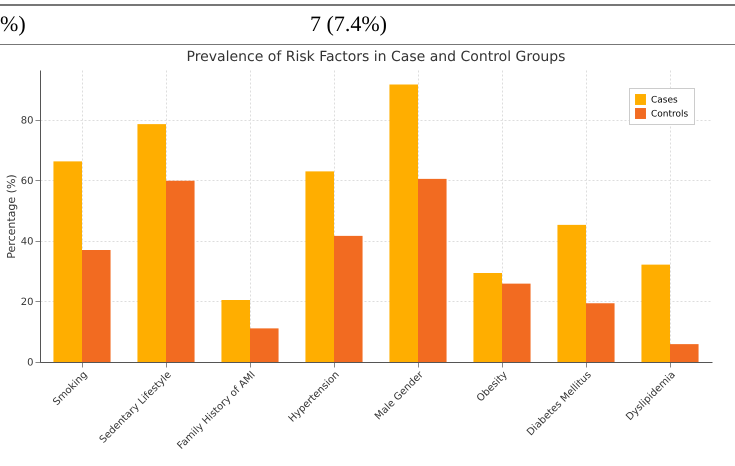 This screenshot has height=466, width=735. Describe the element at coordinates (664, 101) in the screenshot. I see `legend-label: Cases` at that location.